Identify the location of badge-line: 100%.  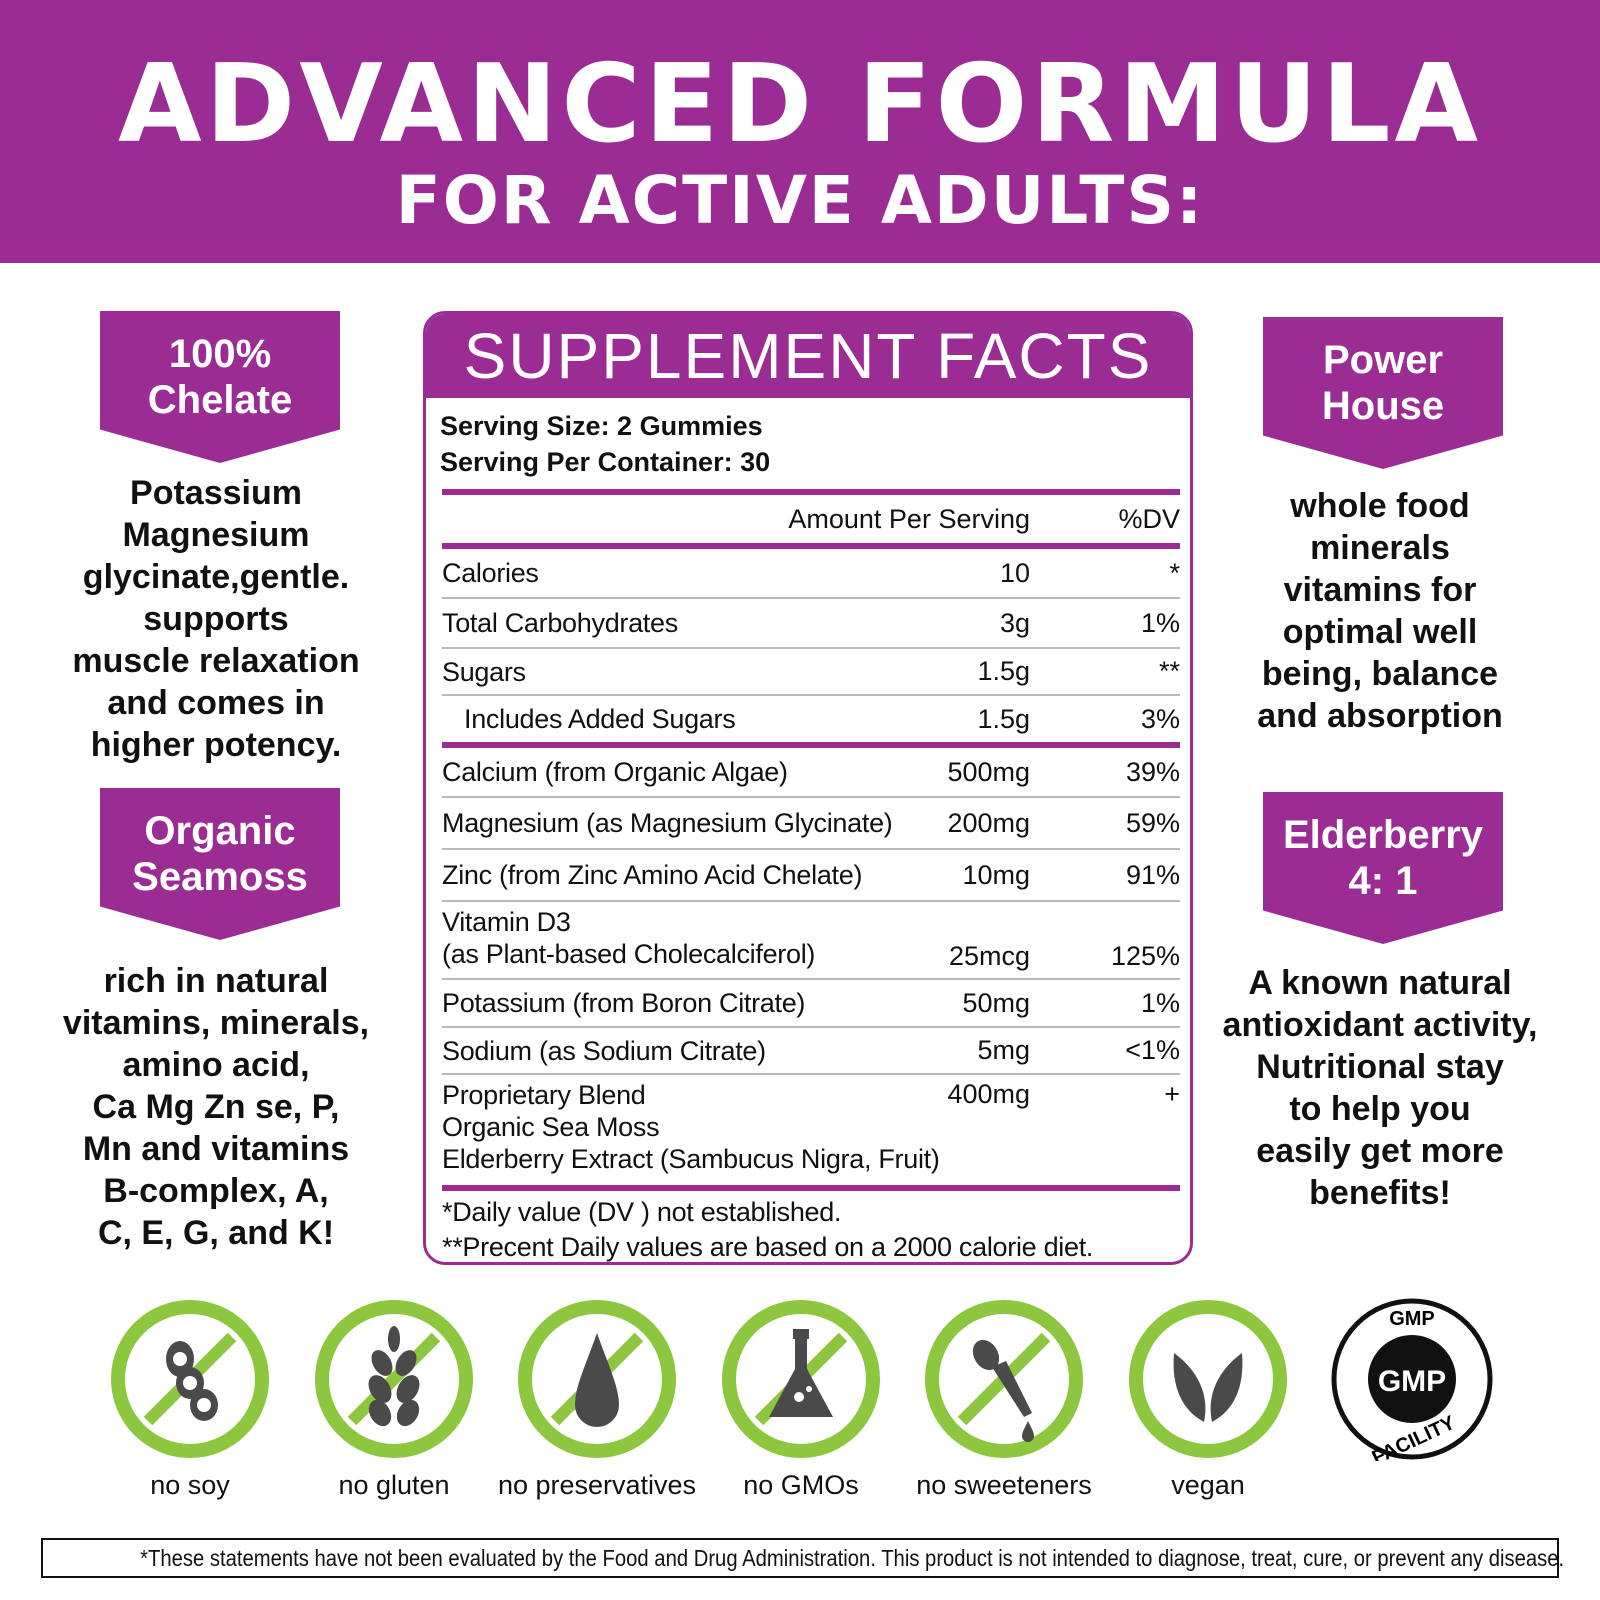
(220, 354).